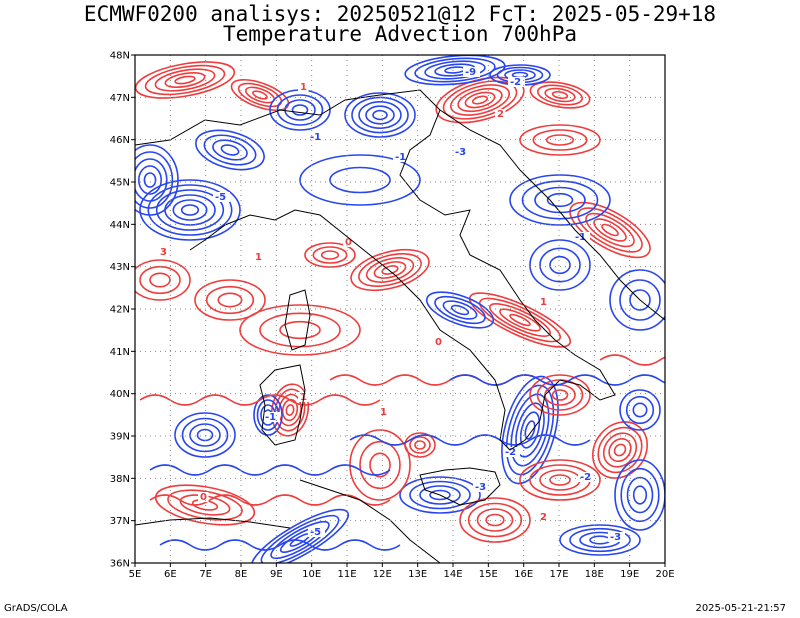  Describe the element at coordinates (558, 574) in the screenshot. I see `lon-label: 17E` at that location.